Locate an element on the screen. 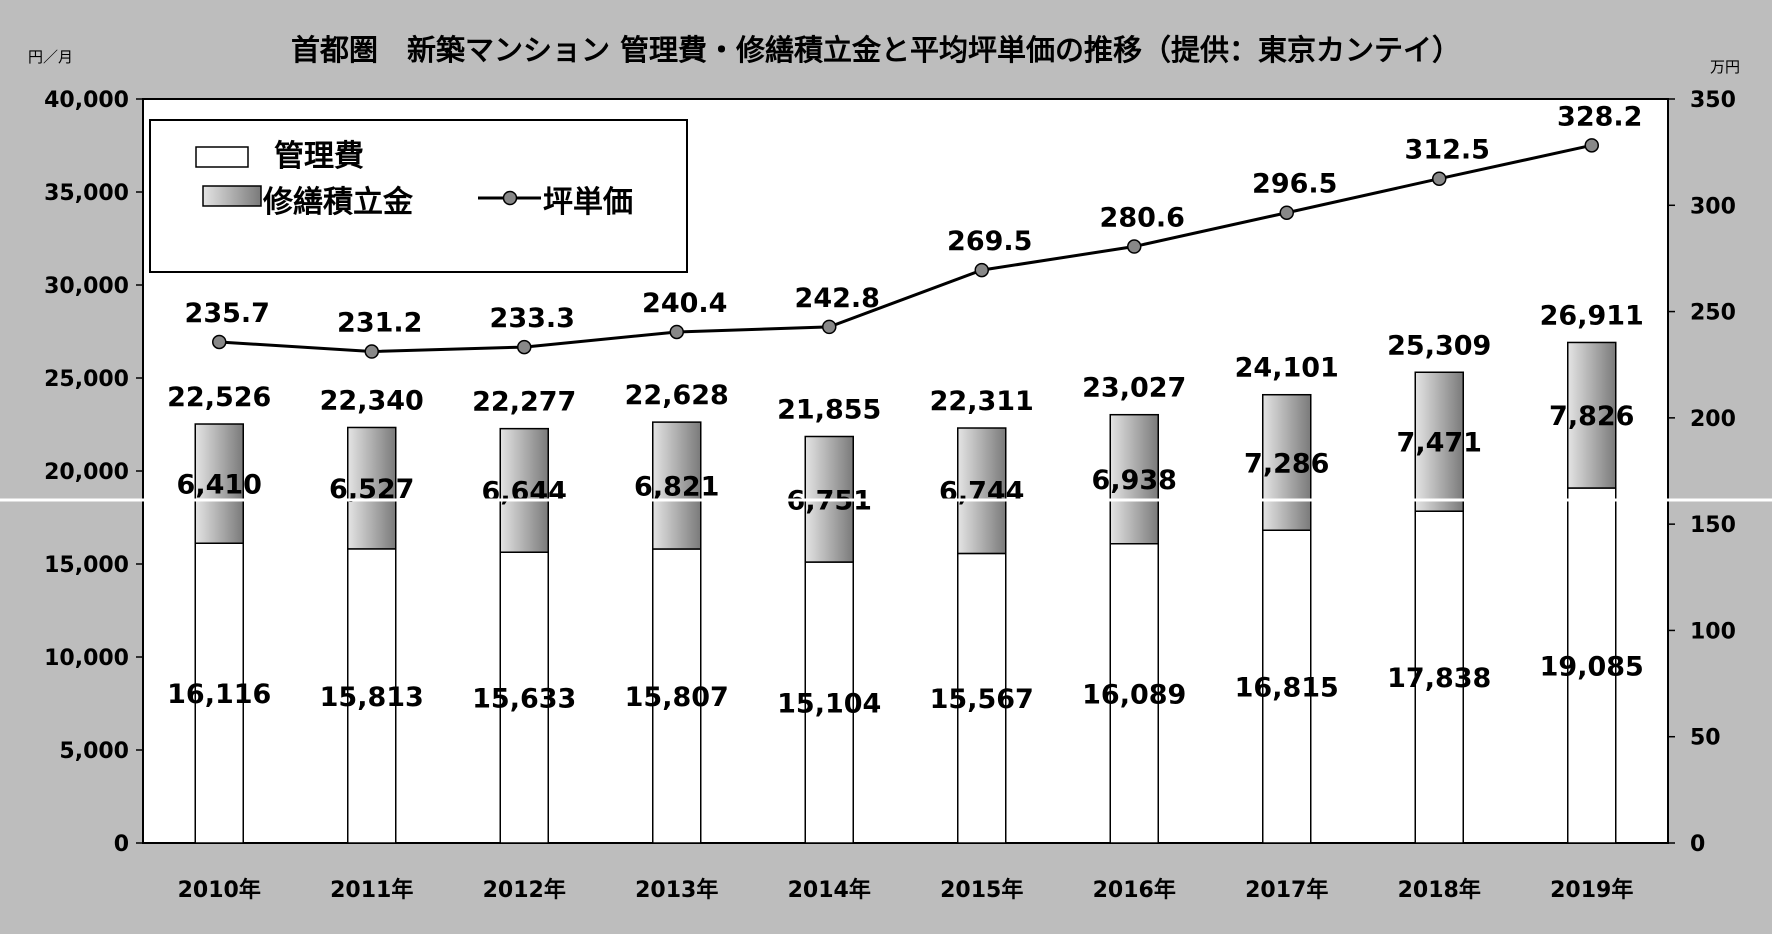 This screenshot has height=934, width=1772. label-price: 242.8 is located at coordinates (837, 298).